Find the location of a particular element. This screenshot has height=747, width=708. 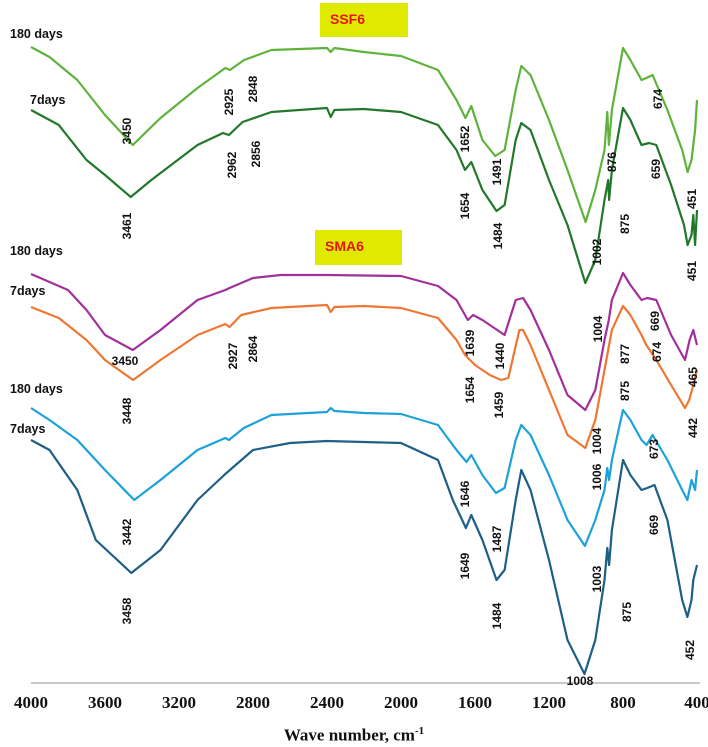

peak-label: 1006 is located at coordinates (597, 477).